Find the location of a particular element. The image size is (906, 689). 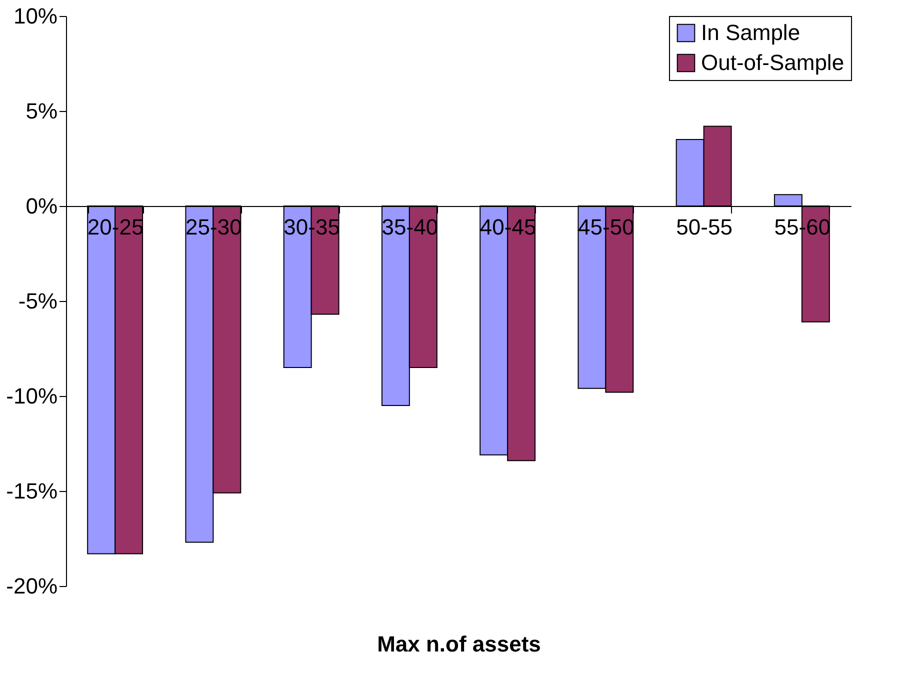

y-tick-label: 5% is located at coordinates (42, 111).